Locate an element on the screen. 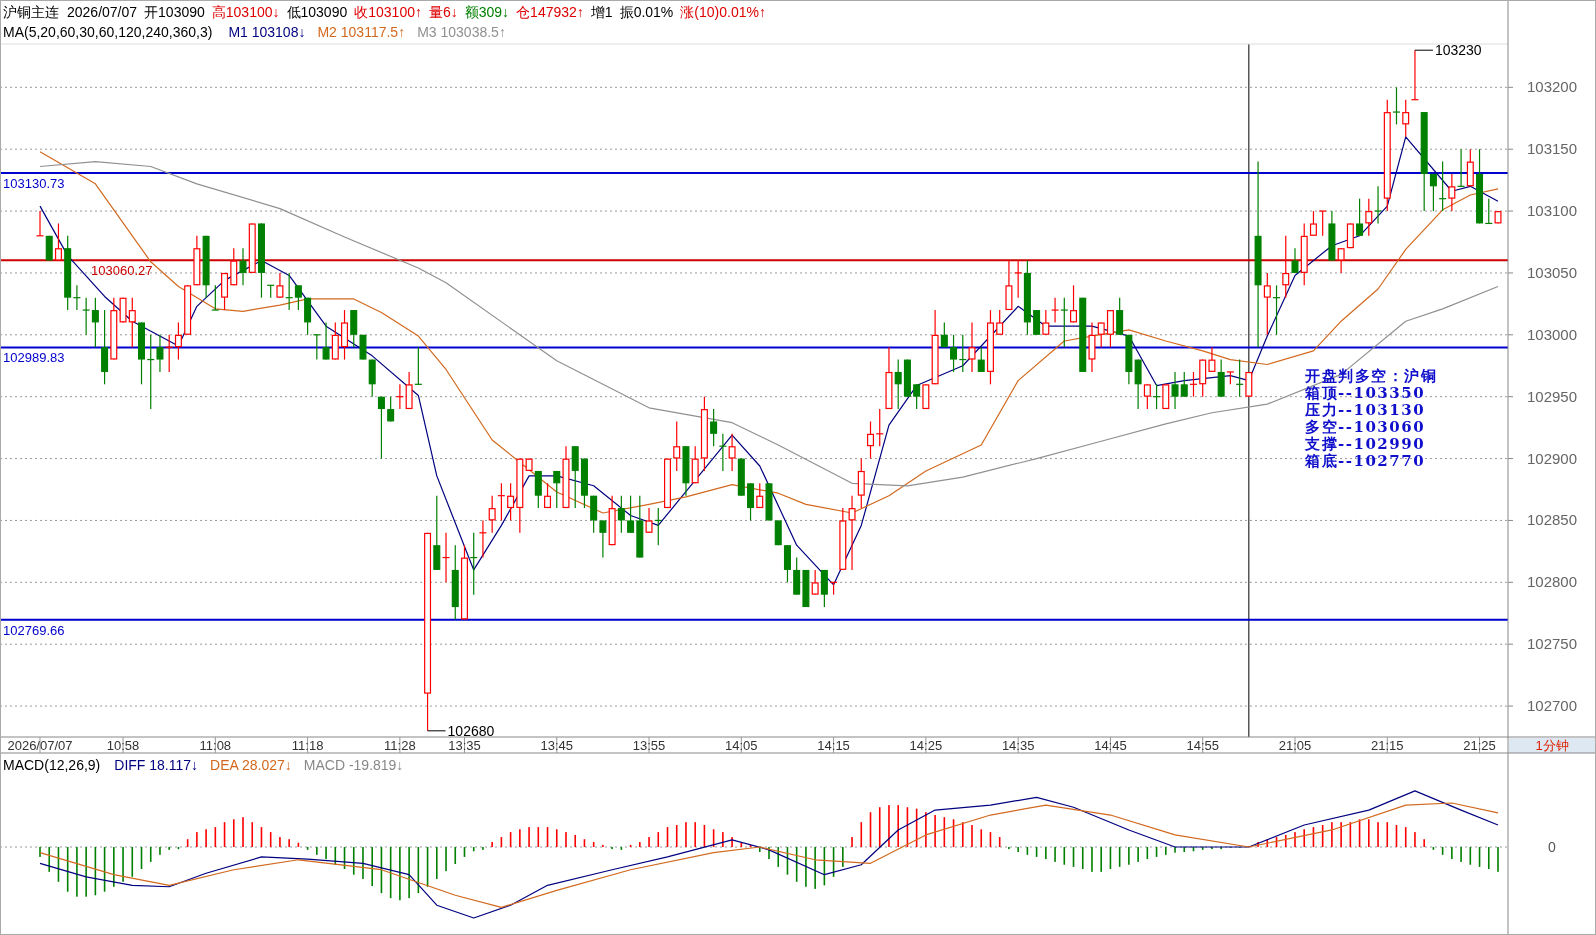  text: 振0.01% is located at coordinates (646, 12).